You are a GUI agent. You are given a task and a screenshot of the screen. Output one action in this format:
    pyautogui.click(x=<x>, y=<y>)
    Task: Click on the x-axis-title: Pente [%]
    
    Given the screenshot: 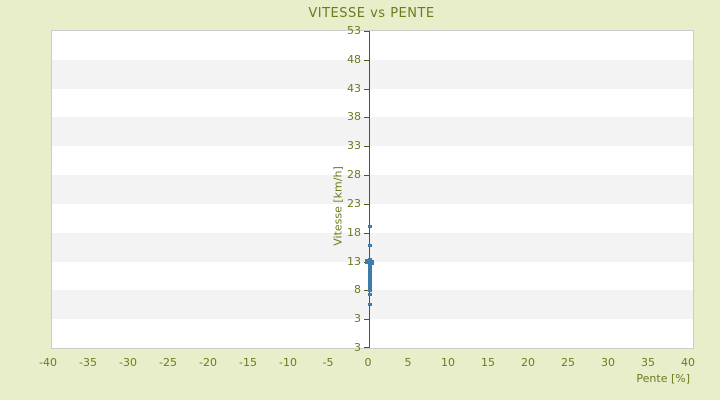 What is the action you would take?
    pyautogui.click(x=663, y=378)
    